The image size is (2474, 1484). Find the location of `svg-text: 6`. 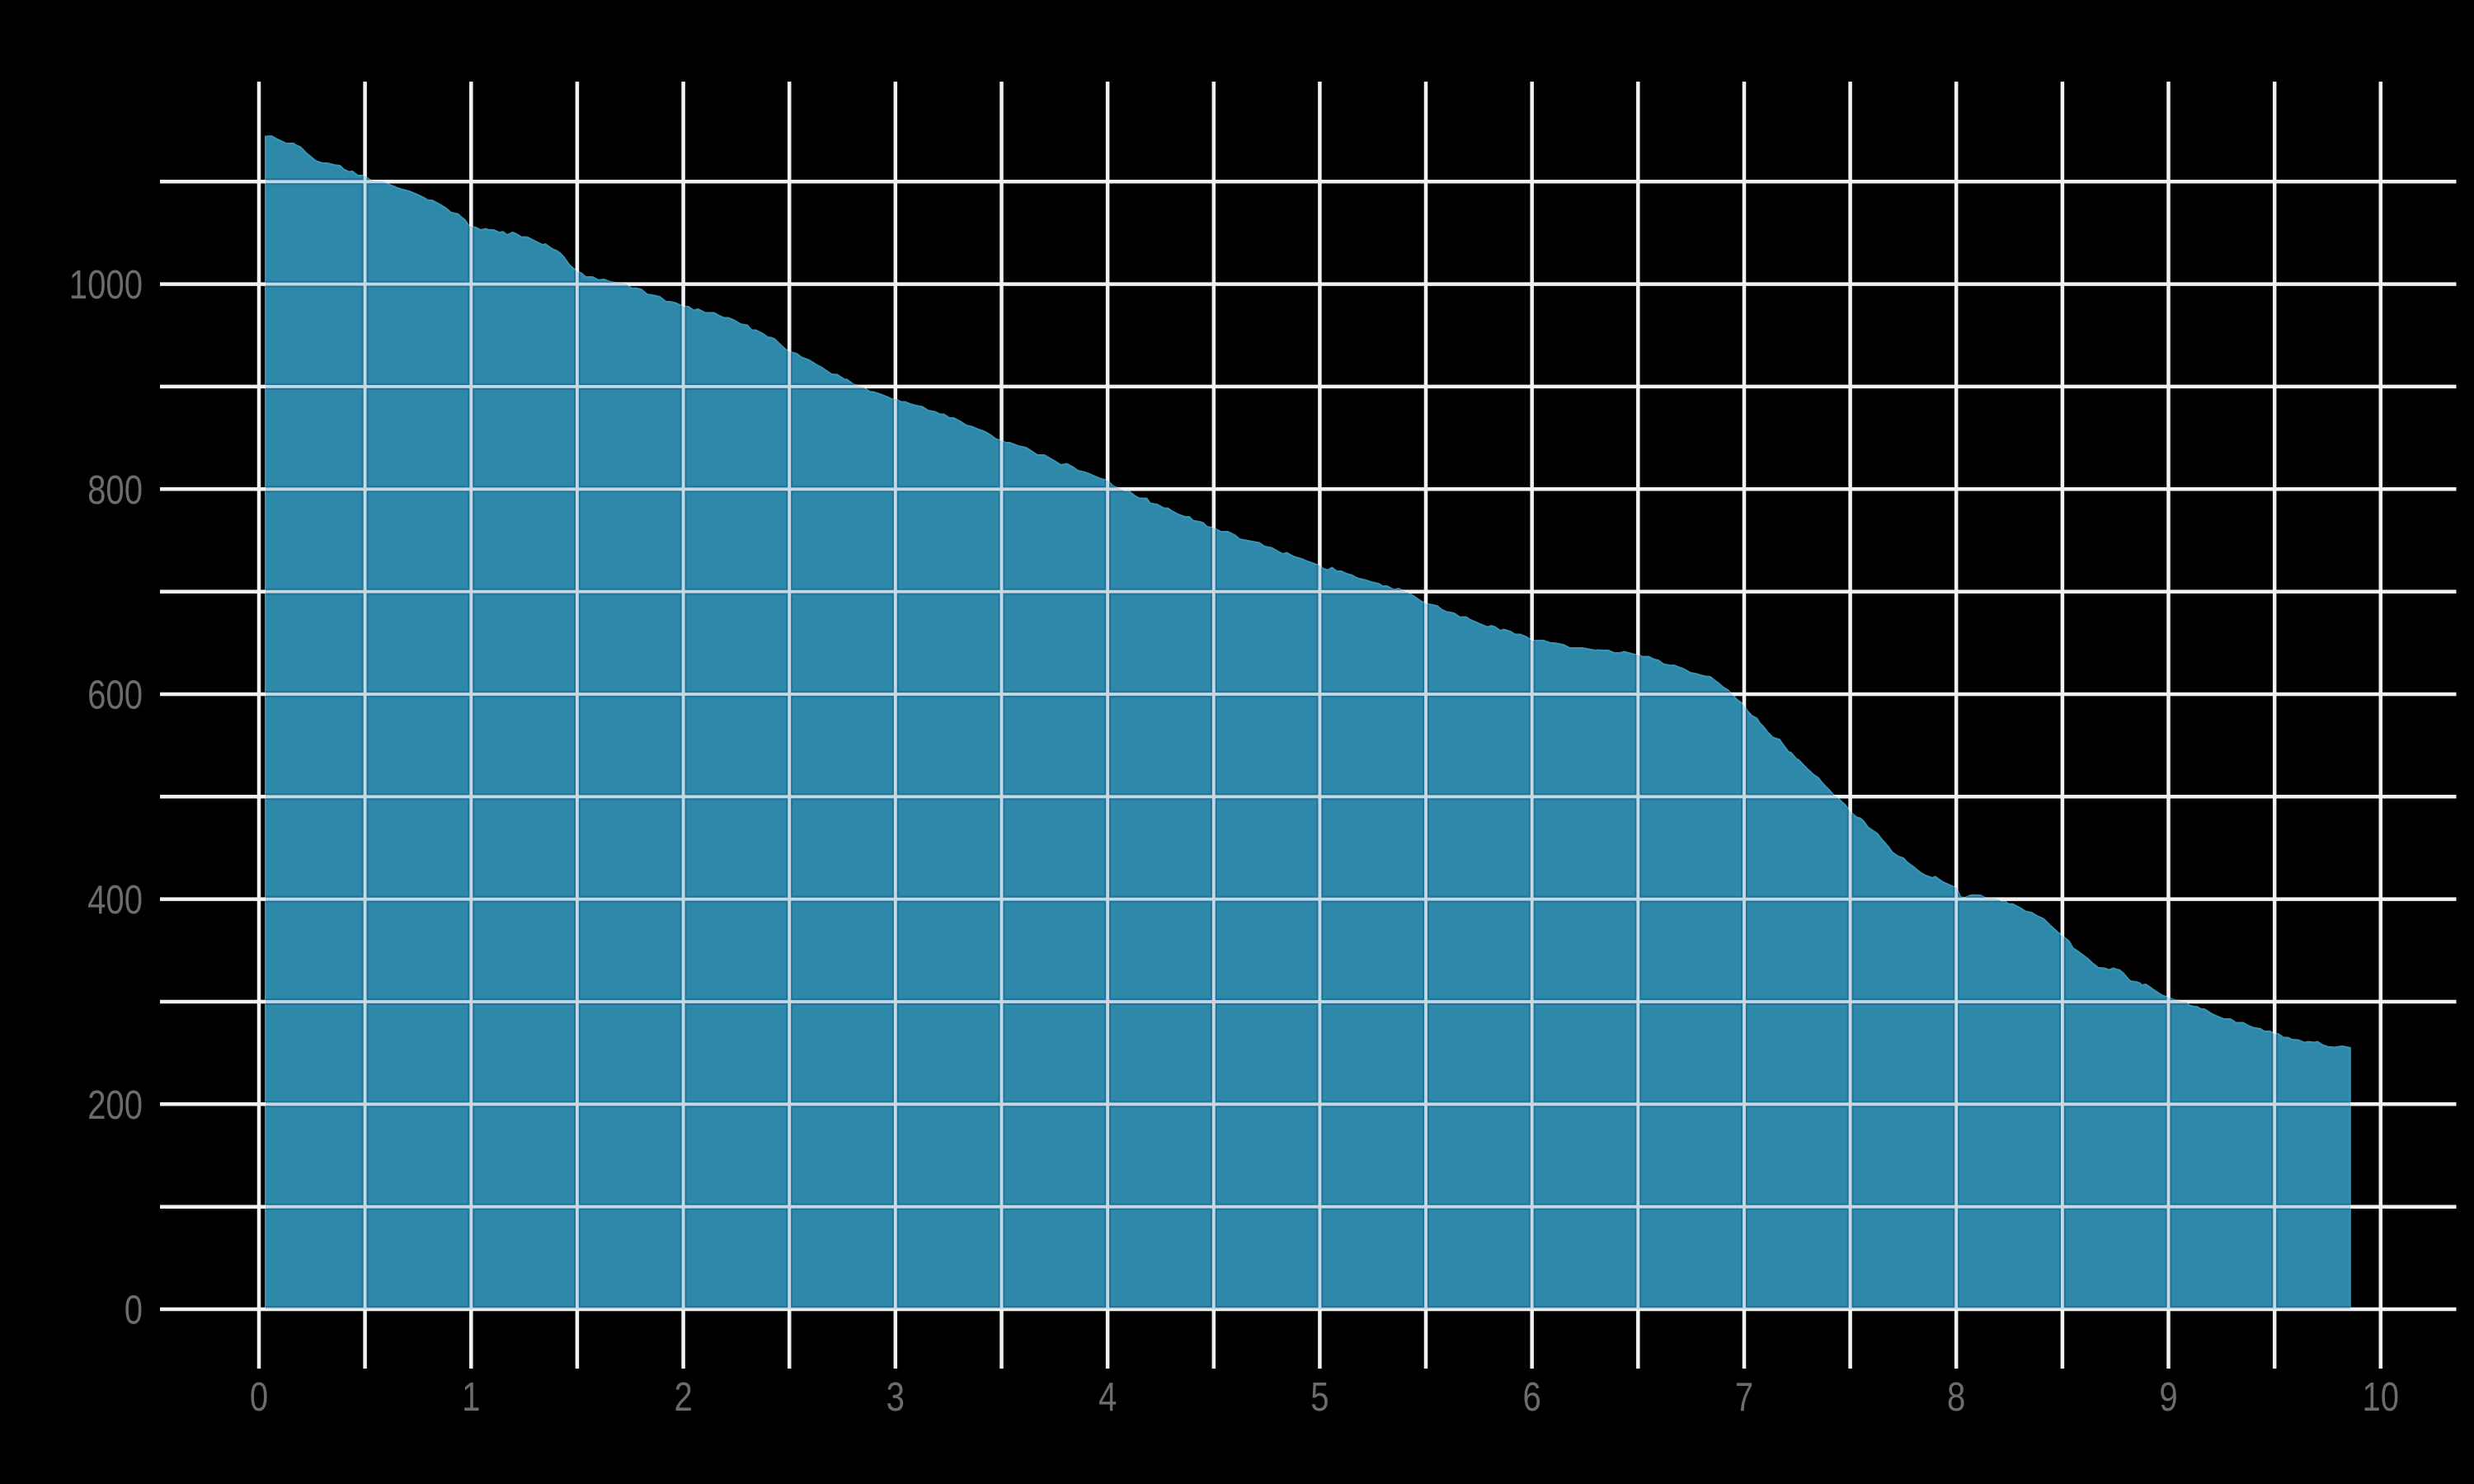

svg-text: 6 is located at coordinates (1532, 1397).